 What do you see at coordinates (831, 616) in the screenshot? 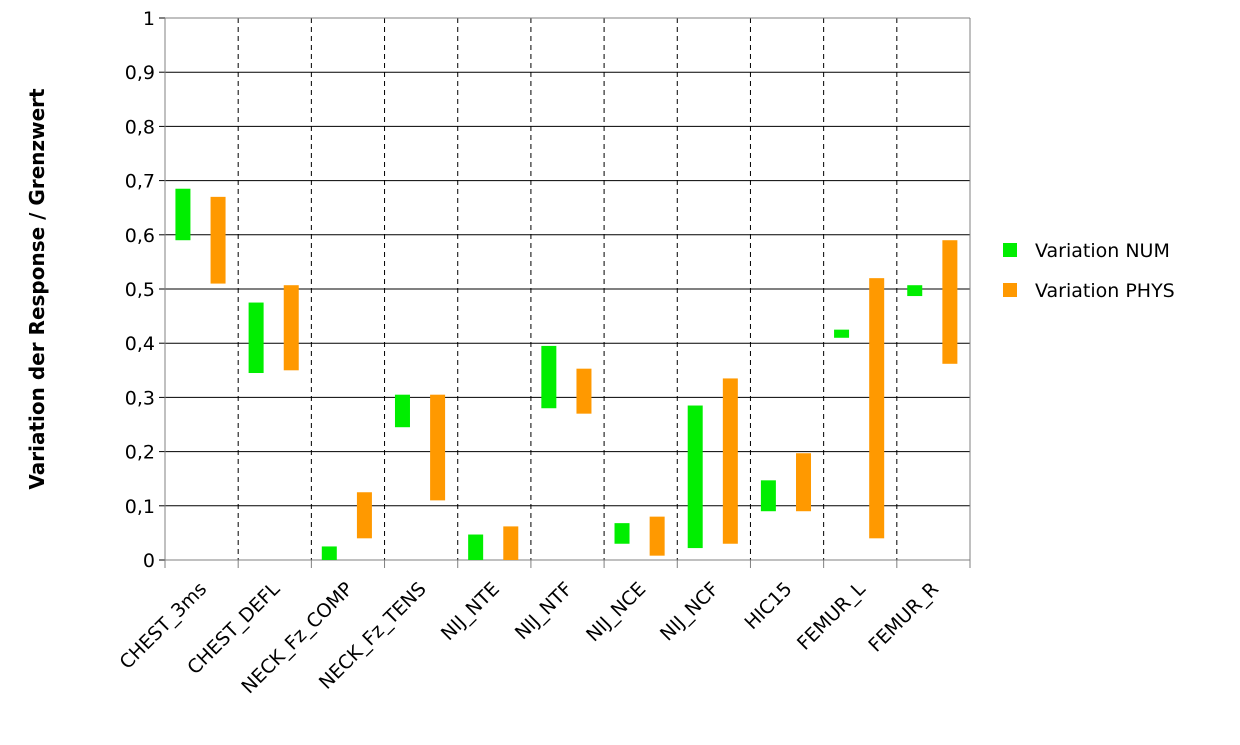
I see `x-tick-label: FEMUR_L` at bounding box center [831, 616].